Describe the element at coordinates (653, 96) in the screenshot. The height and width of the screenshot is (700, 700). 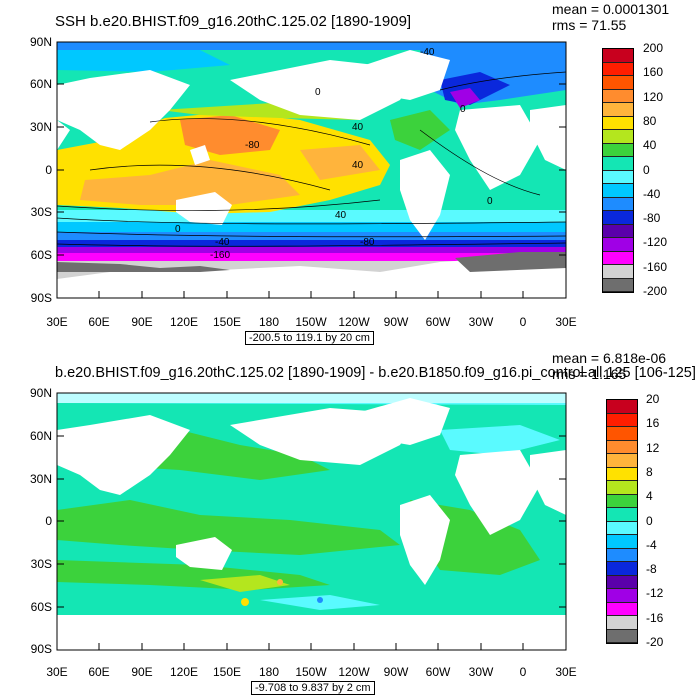
I see `colorbar-label: 120` at that location.